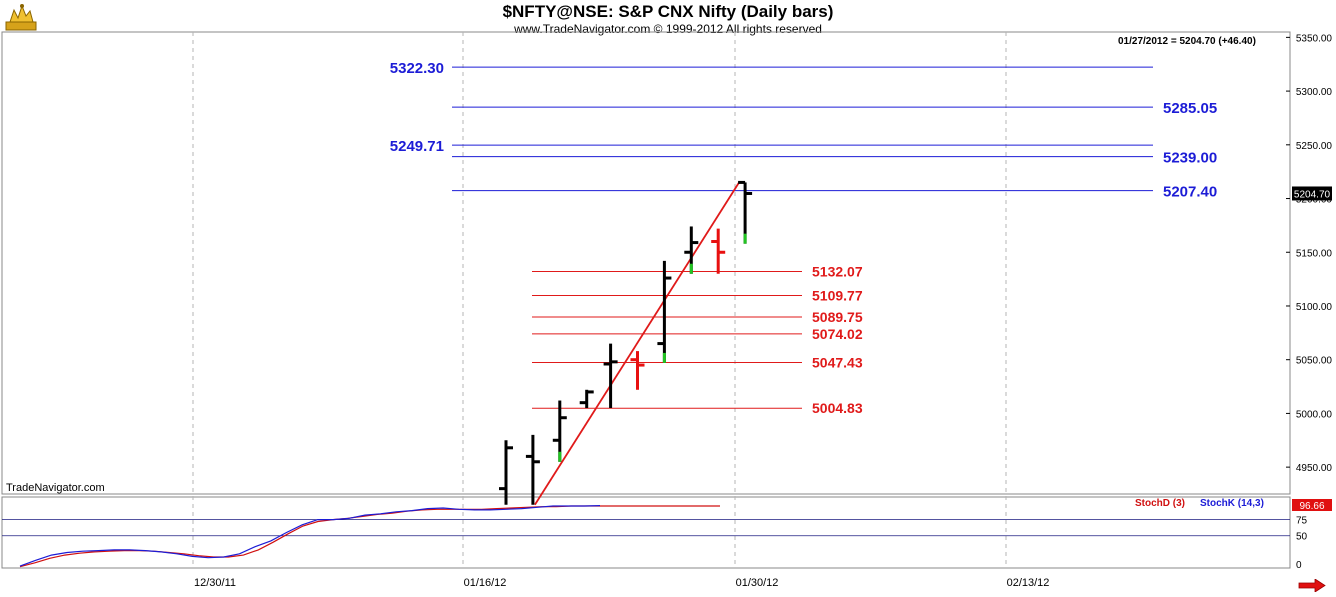 The image size is (1336, 597). What do you see at coordinates (757, 583) in the screenshot?
I see `date-label: 01/30/12` at bounding box center [757, 583].